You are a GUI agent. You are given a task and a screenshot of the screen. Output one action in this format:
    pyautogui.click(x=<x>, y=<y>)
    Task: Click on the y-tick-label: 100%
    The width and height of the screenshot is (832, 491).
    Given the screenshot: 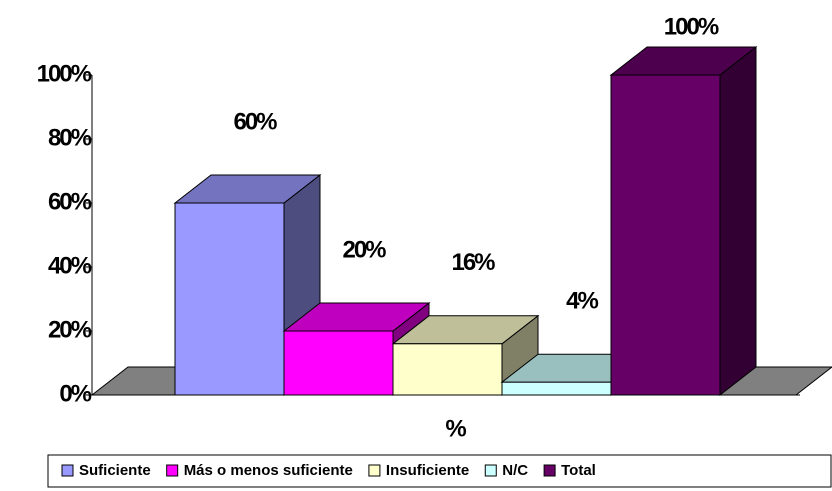 What is the action you would take?
    pyautogui.click(x=64, y=73)
    